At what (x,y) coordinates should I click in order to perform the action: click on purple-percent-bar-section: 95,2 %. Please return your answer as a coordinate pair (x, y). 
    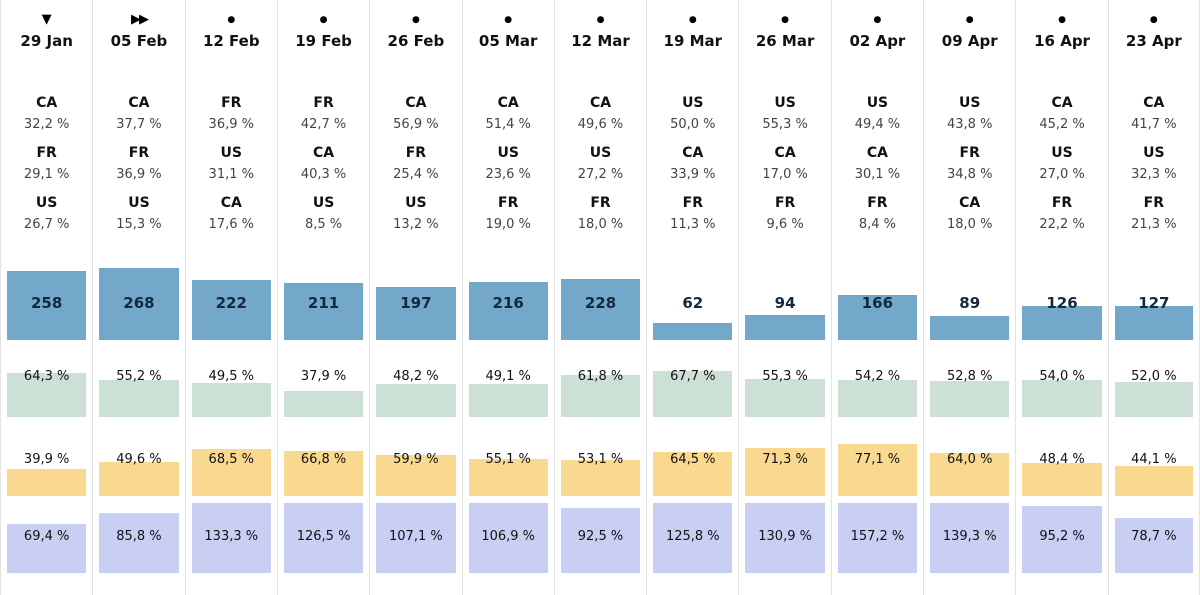
    Looking at the image, I should click on (1062, 537).